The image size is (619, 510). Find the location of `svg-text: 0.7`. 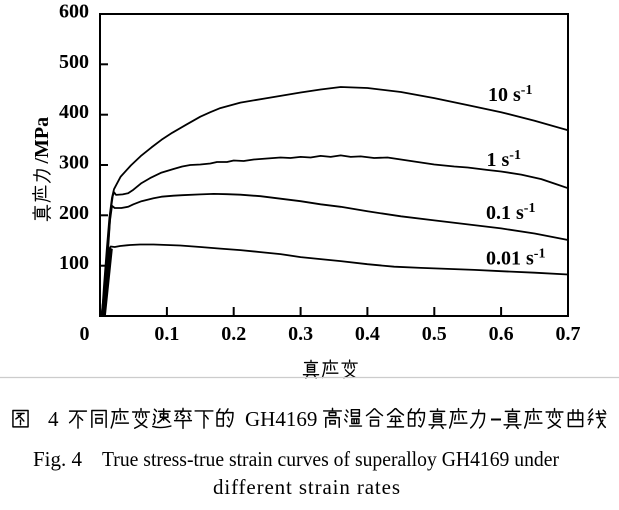

svg-text: 0.7 is located at coordinates (568, 334).